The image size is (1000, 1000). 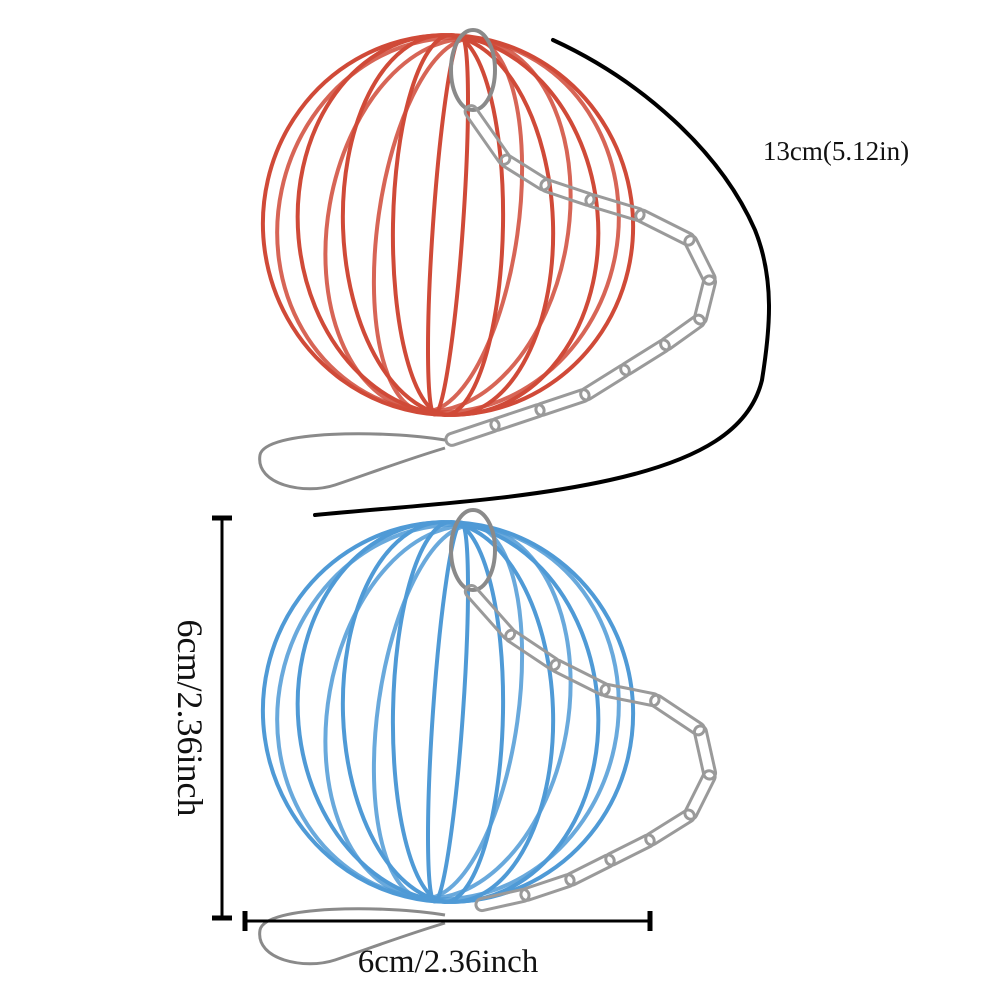 I want to click on height-dimension, so click(x=222, y=718).